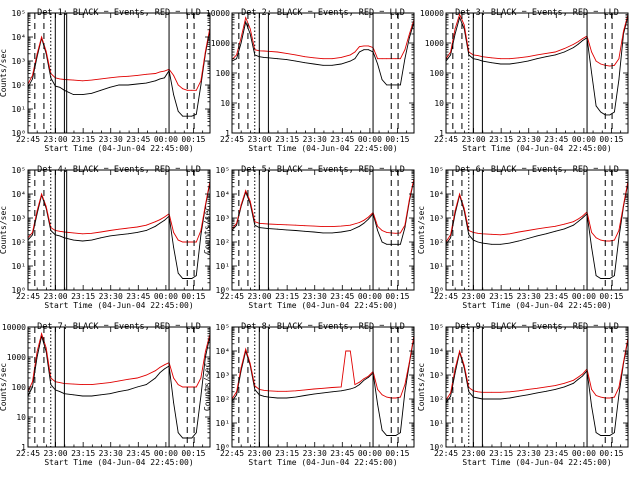  What do you see at coordinates (193, 453) in the screenshot?
I see `x-tick-label: 00:15` at bounding box center [193, 453].